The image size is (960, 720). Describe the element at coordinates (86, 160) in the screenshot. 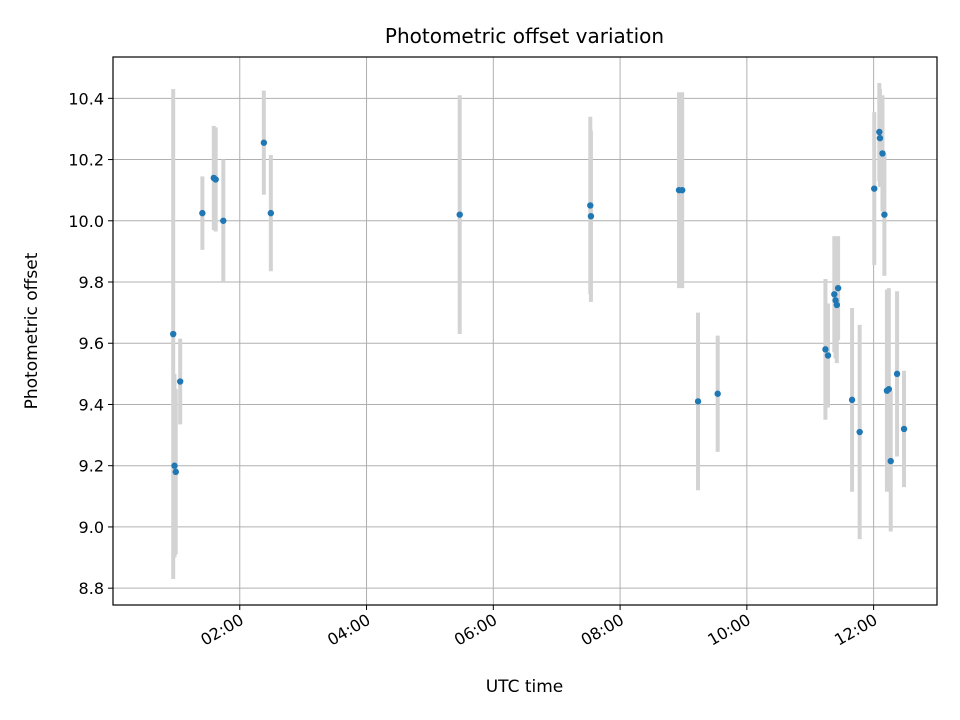

I see `y-tick-label: 10.2` at that location.